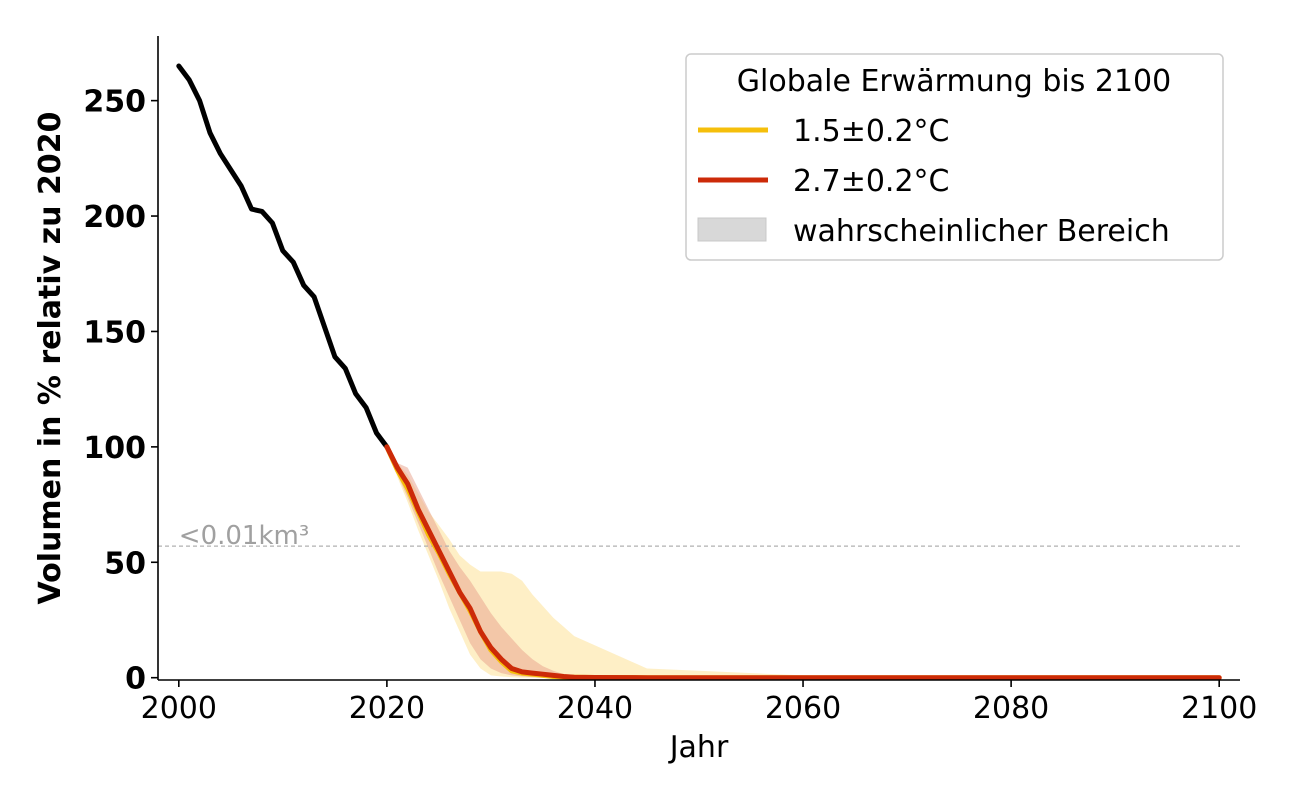 This screenshot has height=800, width=1300. I want to click on legend-frame, so click(954, 157).